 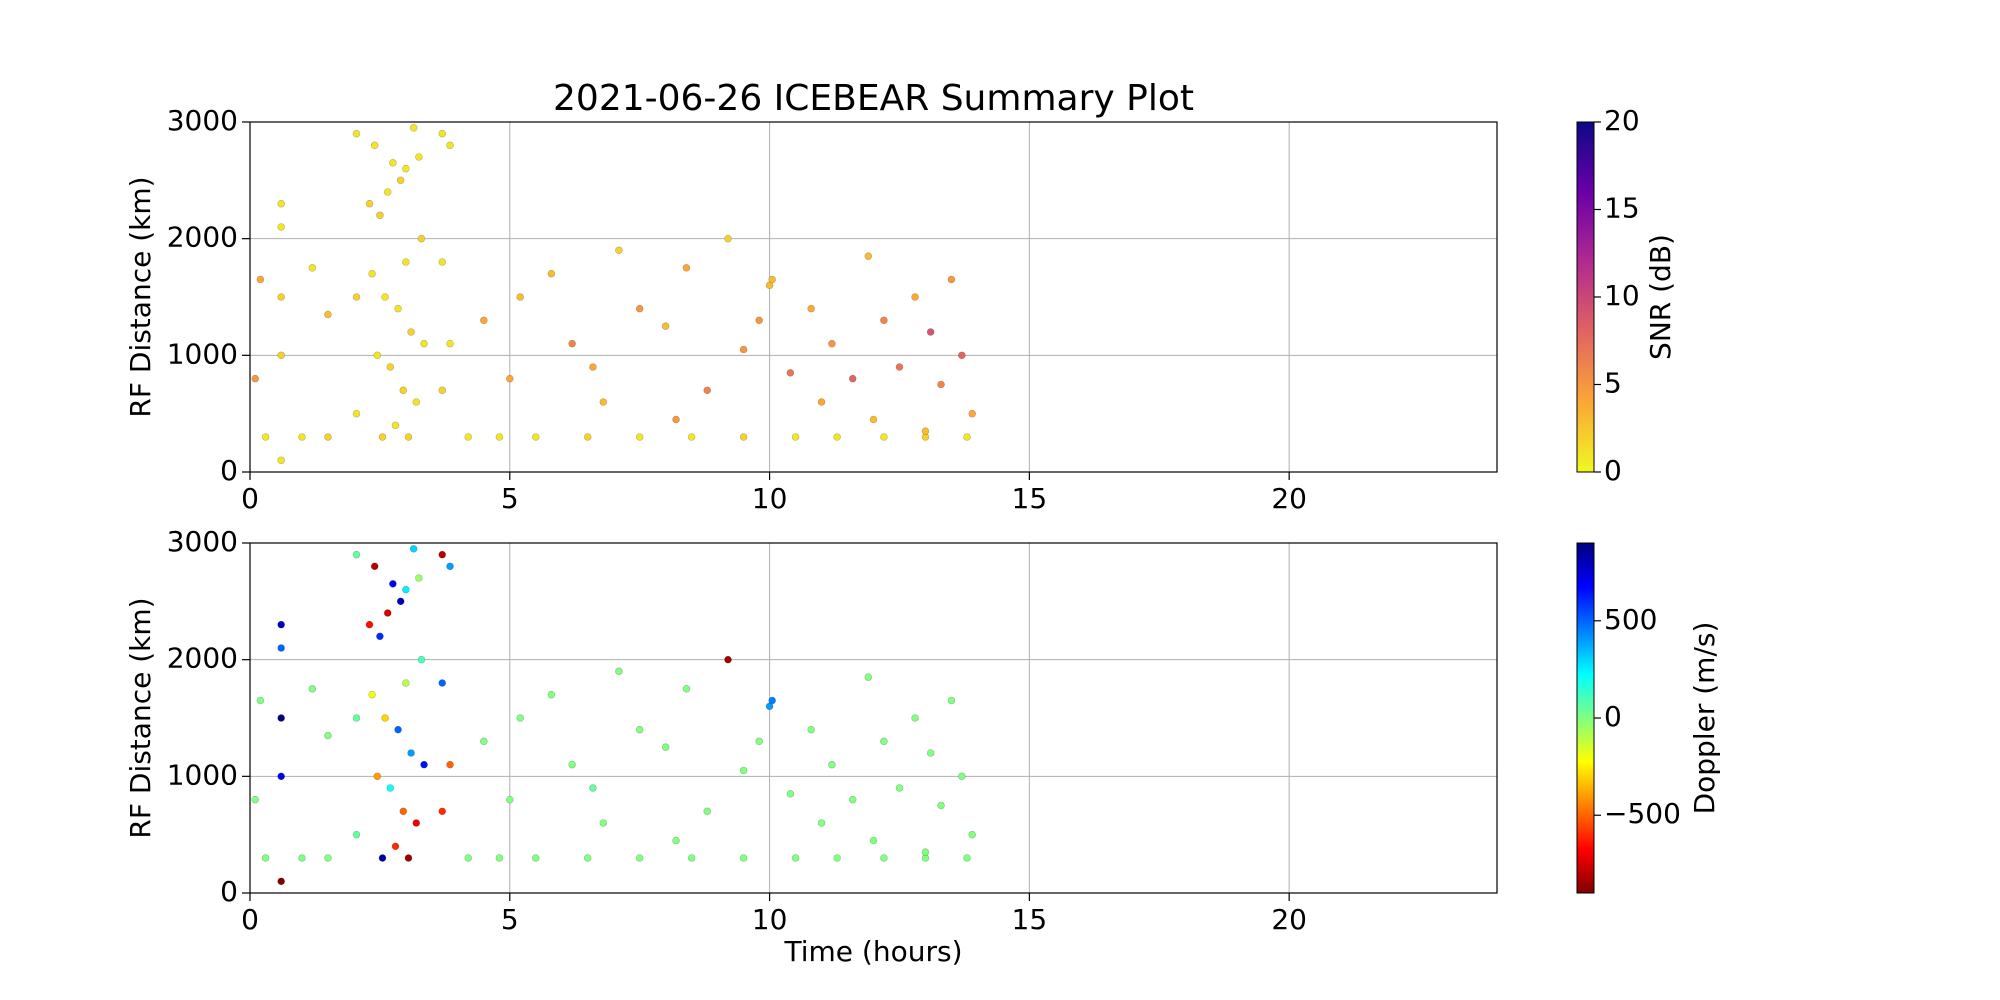 I want to click on colorbar-tick-label: 15, so click(x=1622, y=208).